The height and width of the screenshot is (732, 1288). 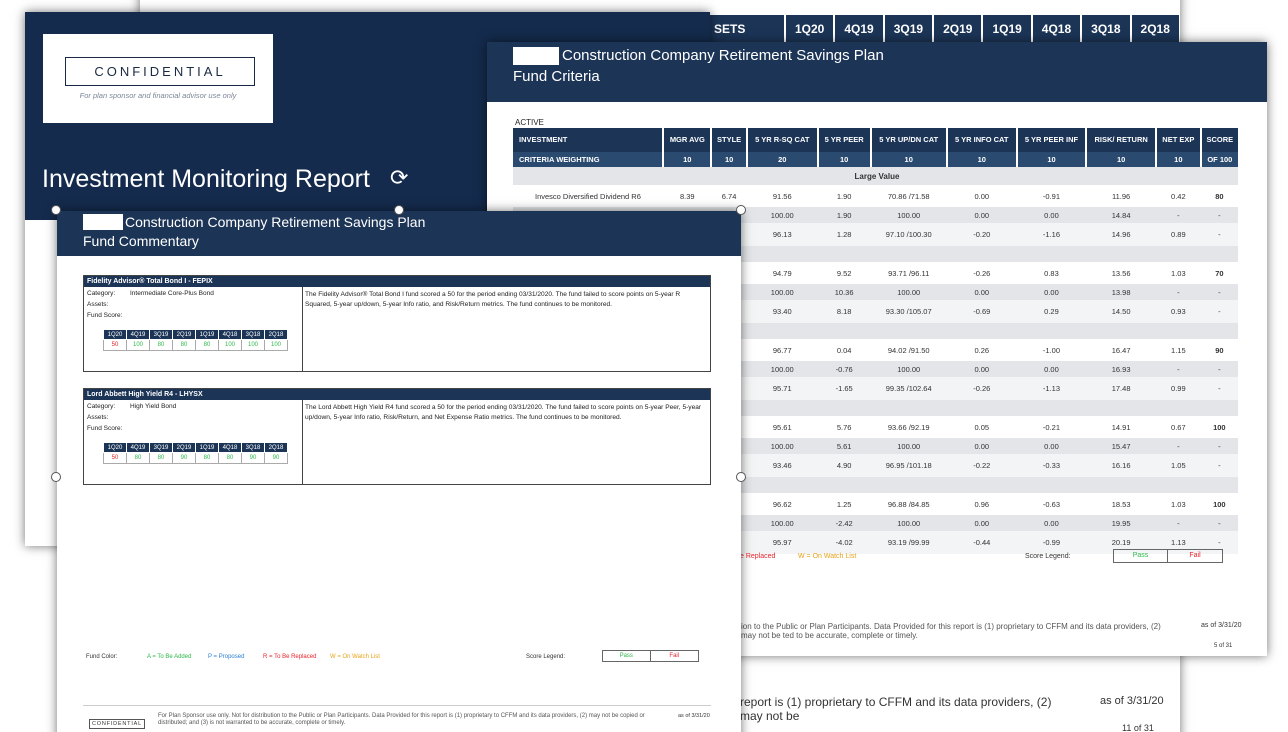 I want to click on metric-cell: 0.04, so click(x=844, y=350).